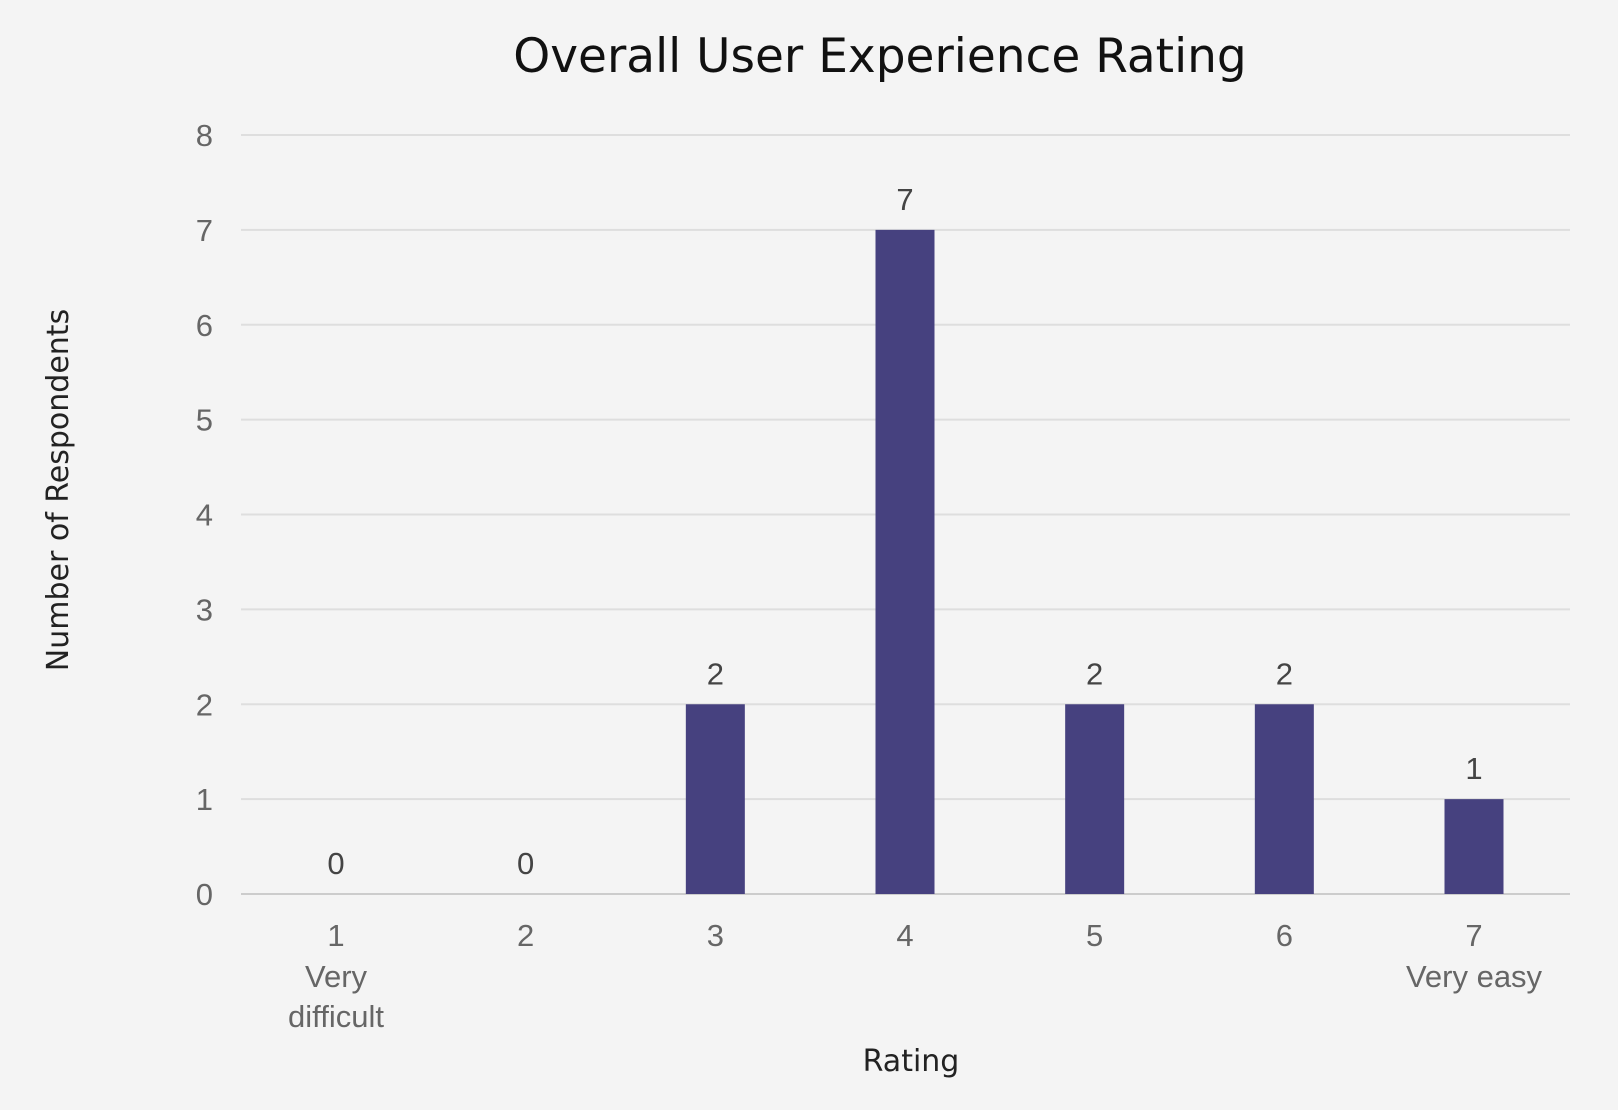 This screenshot has height=1110, width=1618. Describe the element at coordinates (525, 863) in the screenshot. I see `data-label-rating-2: 0` at that location.